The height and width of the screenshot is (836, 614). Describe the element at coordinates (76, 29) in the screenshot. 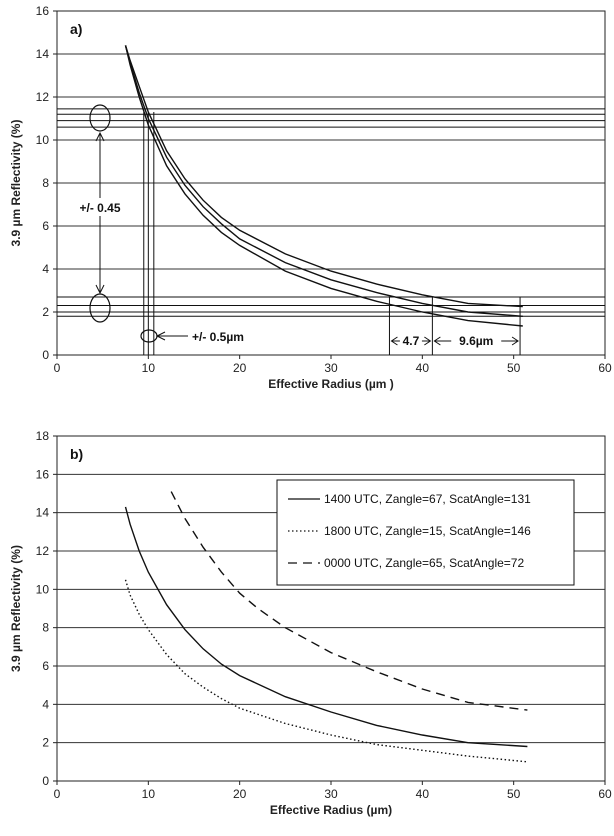

I see `panel-label: a)` at that location.